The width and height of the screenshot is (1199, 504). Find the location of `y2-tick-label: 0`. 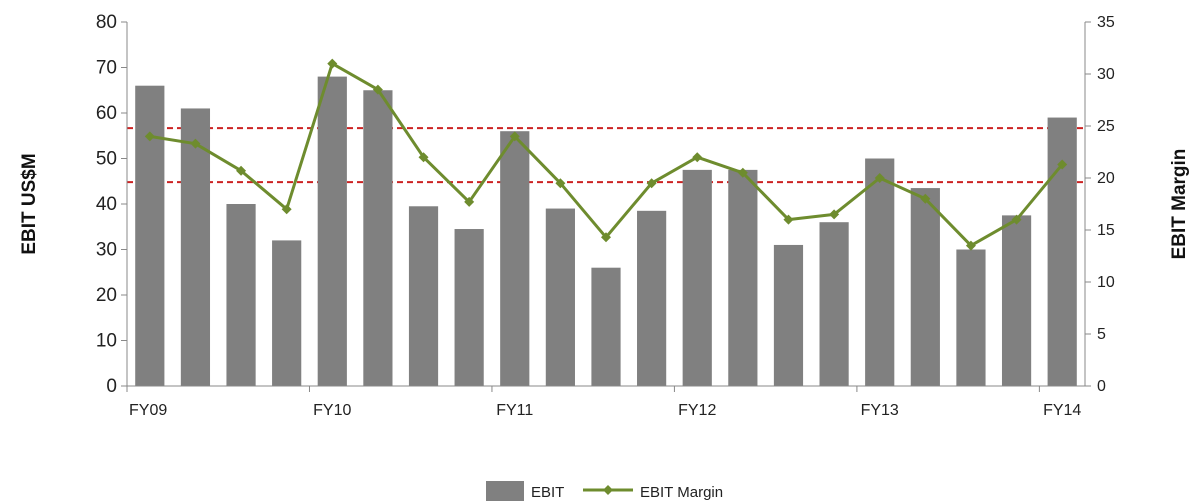

y2-tick-label: 0 is located at coordinates (1101, 386).